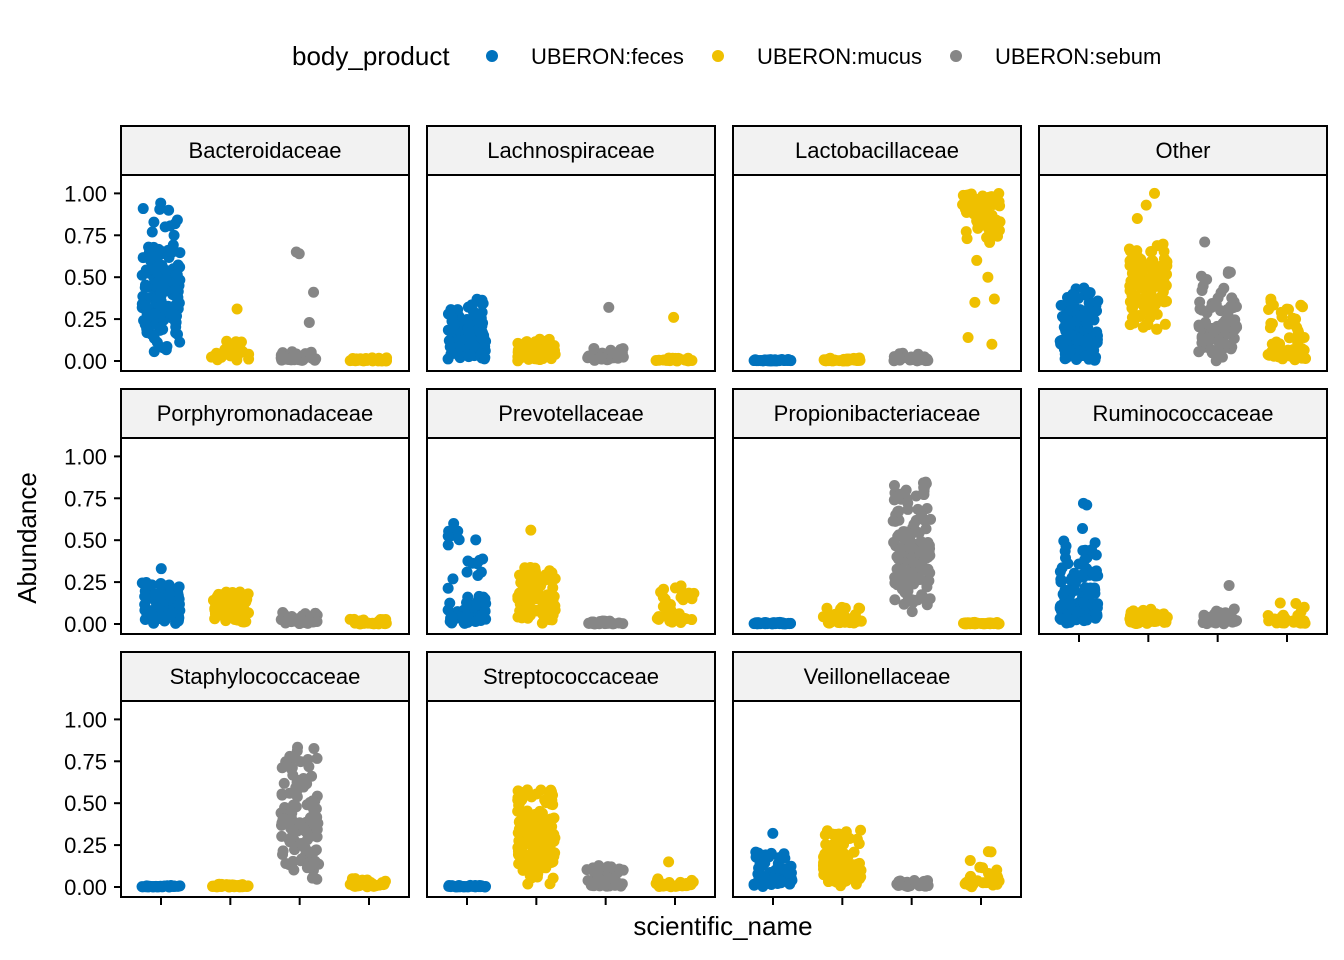 The width and height of the screenshot is (1344, 960). Describe the element at coordinates (718, 56) in the screenshot. I see `legend-key-mucus` at that location.